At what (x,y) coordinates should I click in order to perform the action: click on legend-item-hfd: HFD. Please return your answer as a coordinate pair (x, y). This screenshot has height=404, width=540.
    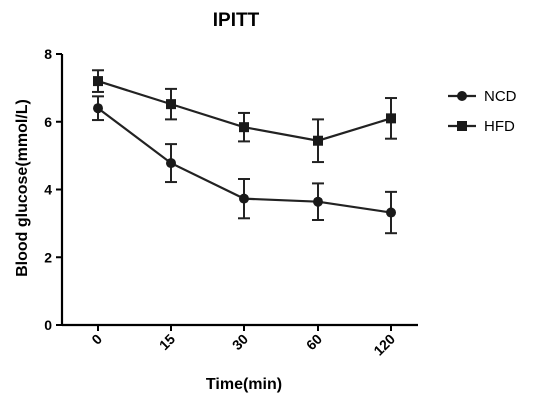
    Looking at the image, I should click on (481, 126).